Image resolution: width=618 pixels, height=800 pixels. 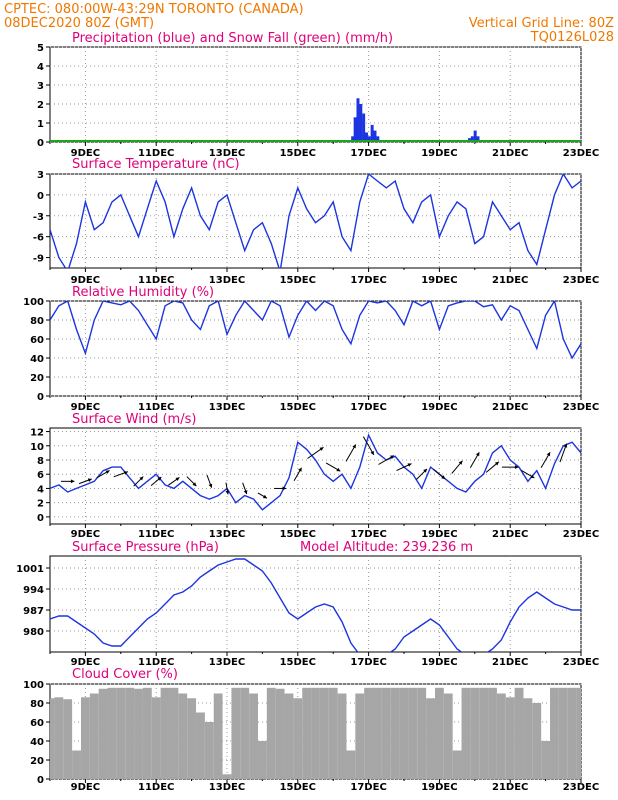 I want to click on header-model-code: TQ0126L028, so click(x=572, y=37).